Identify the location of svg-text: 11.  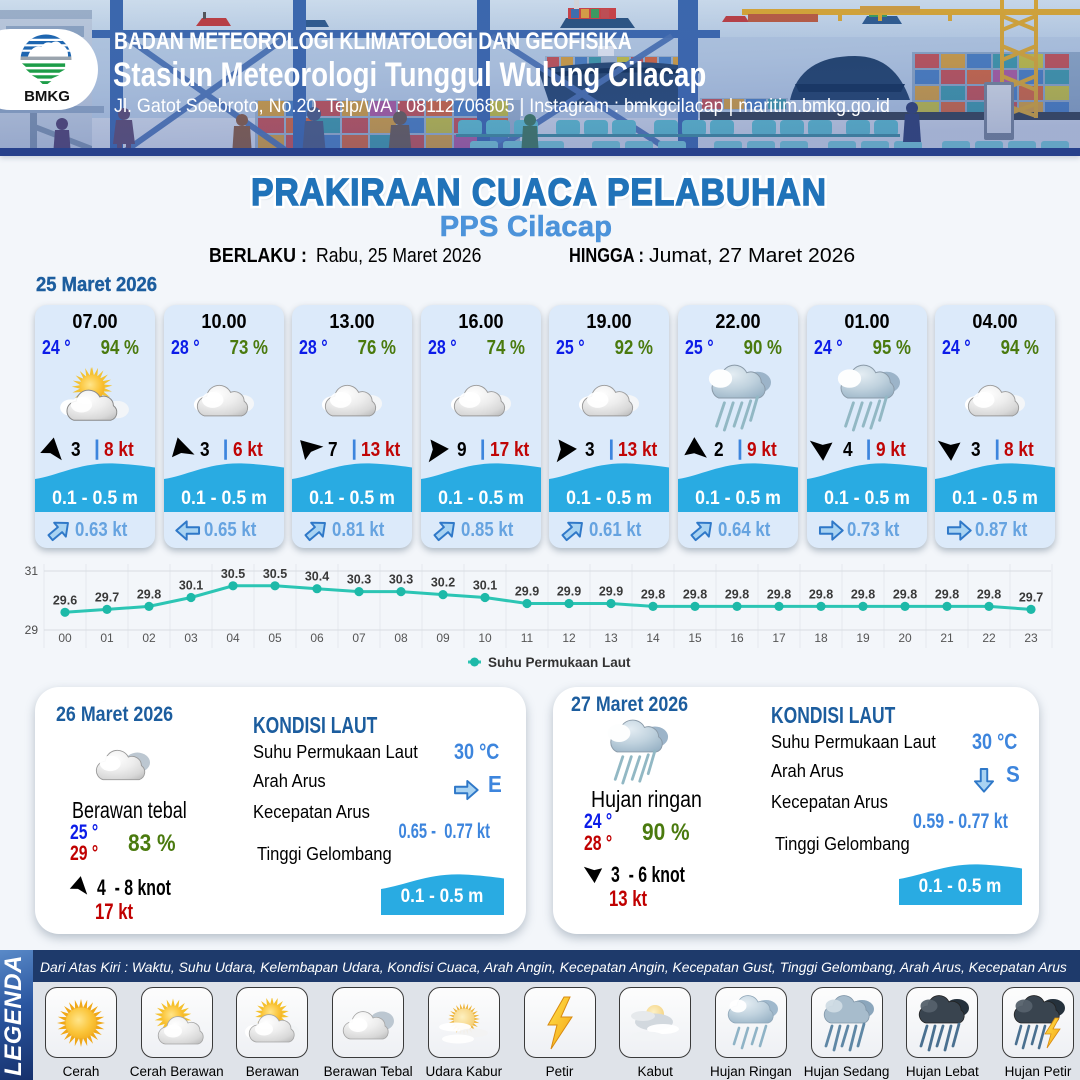
(527, 638).